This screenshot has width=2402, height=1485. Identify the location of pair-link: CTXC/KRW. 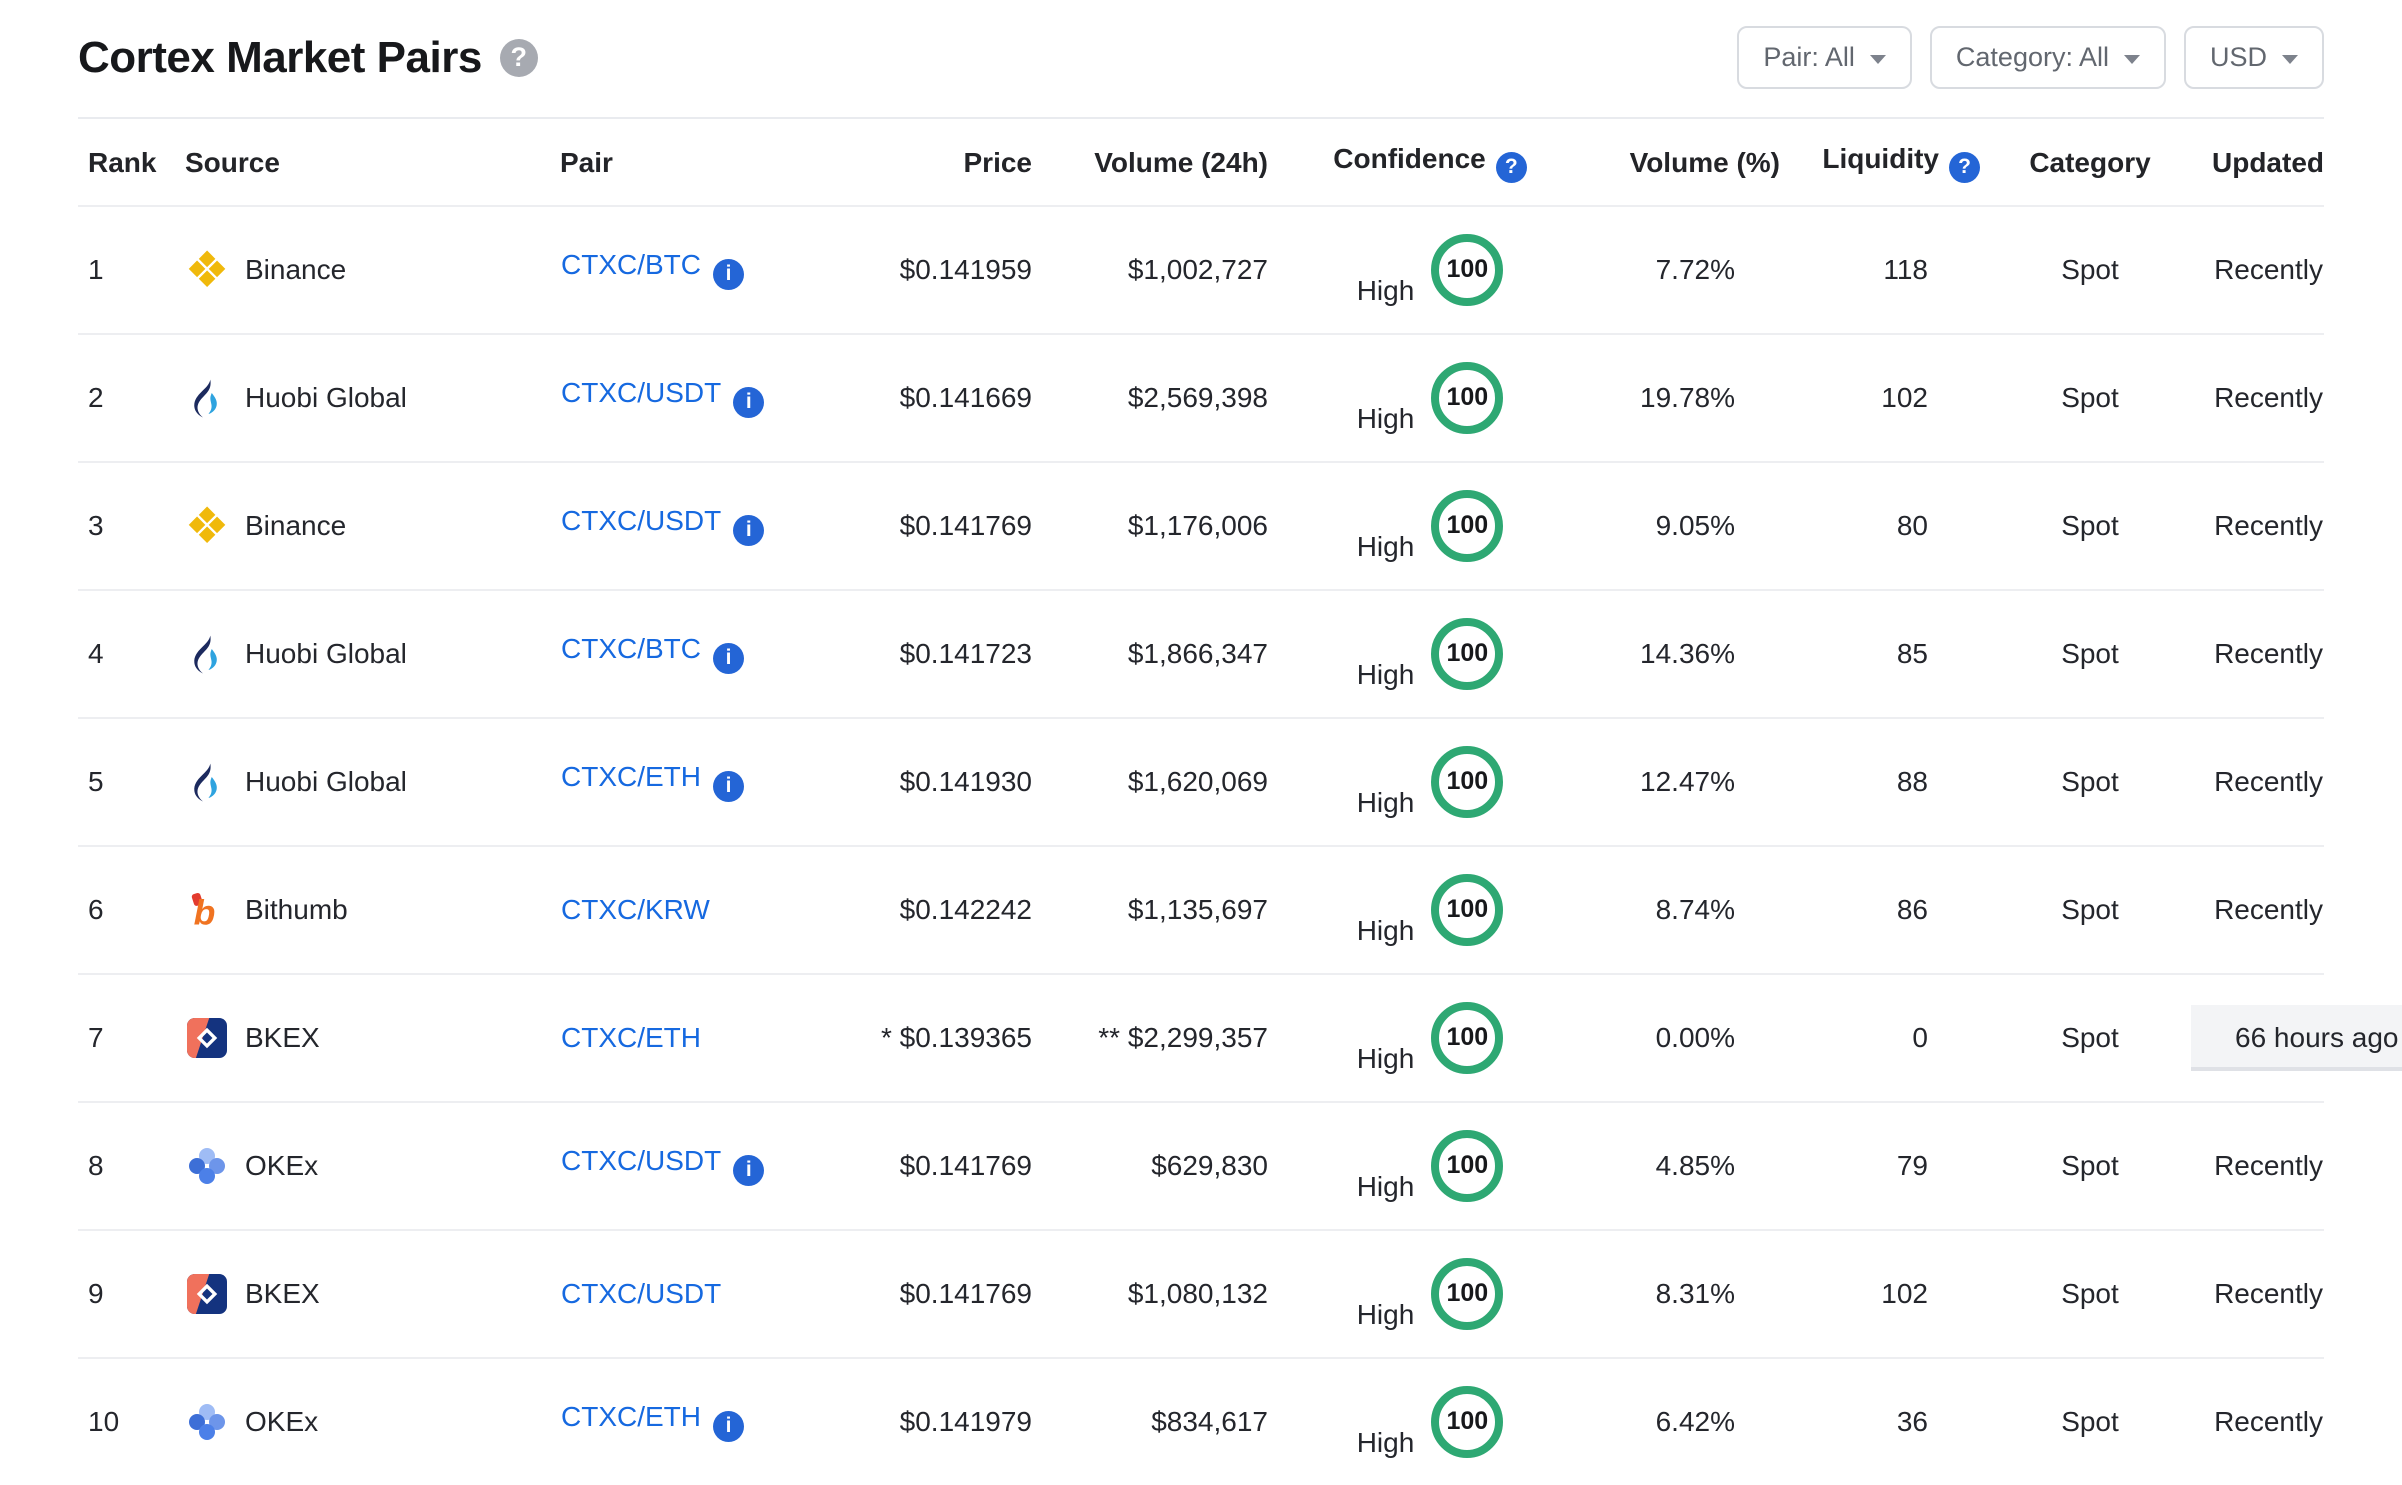
(635, 909).